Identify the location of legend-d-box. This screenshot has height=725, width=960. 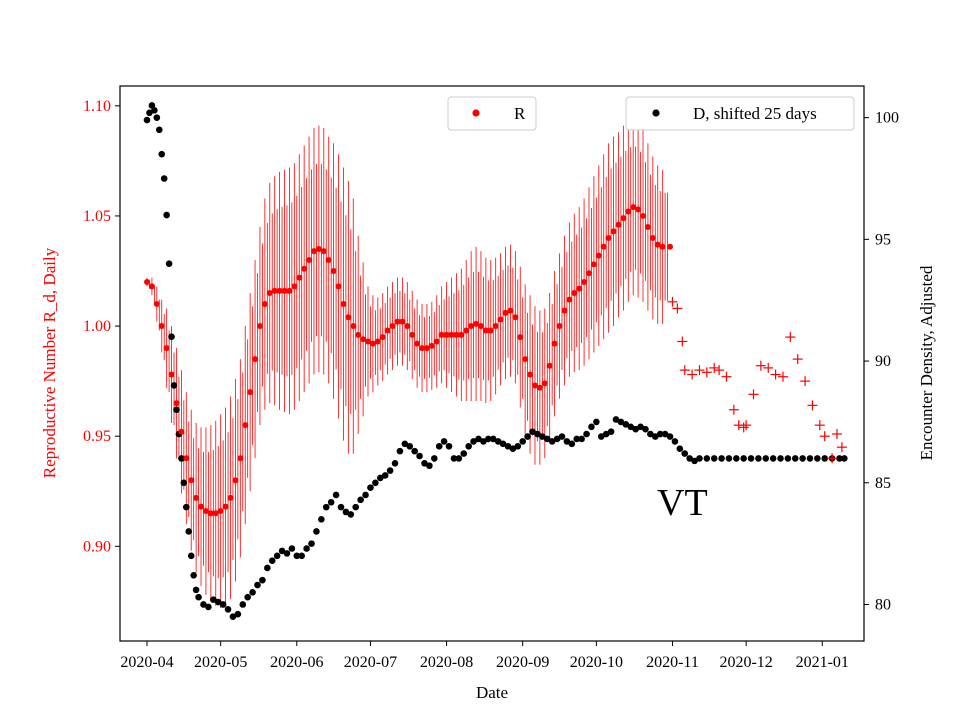
(740, 113).